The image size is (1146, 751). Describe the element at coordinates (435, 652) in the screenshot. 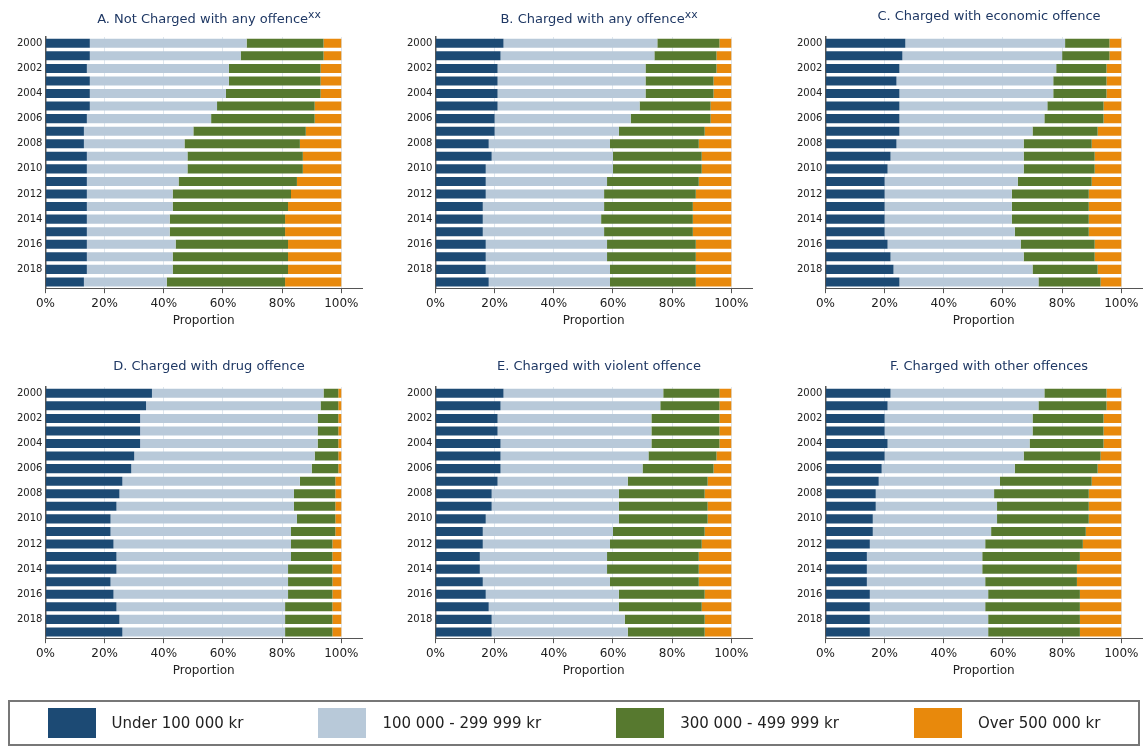

I see `x-tick-label: 0%` at that location.